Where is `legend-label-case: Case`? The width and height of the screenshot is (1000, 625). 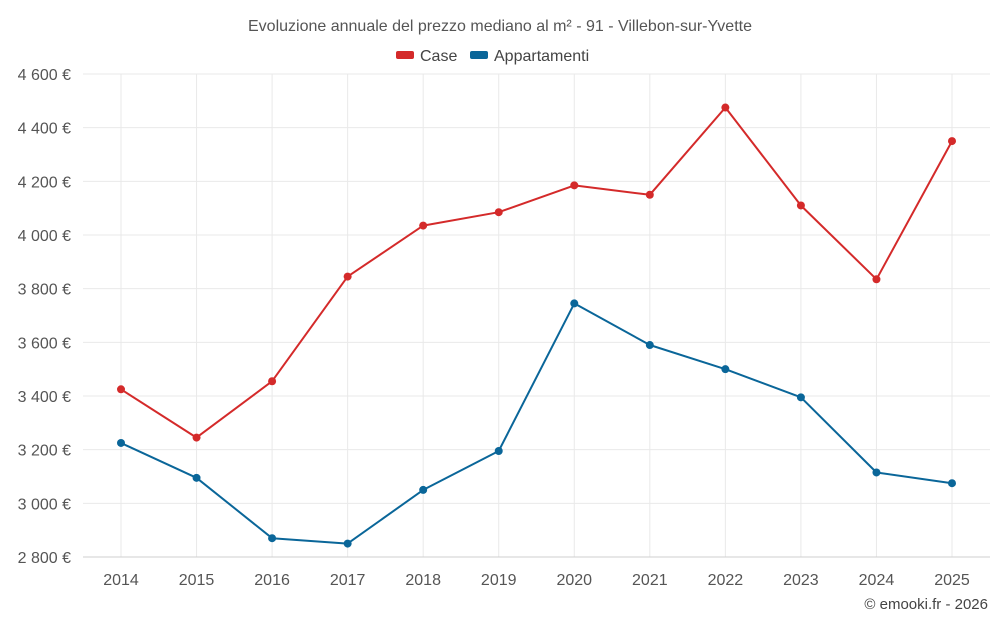
legend-label-case: Case is located at coordinates (438, 56).